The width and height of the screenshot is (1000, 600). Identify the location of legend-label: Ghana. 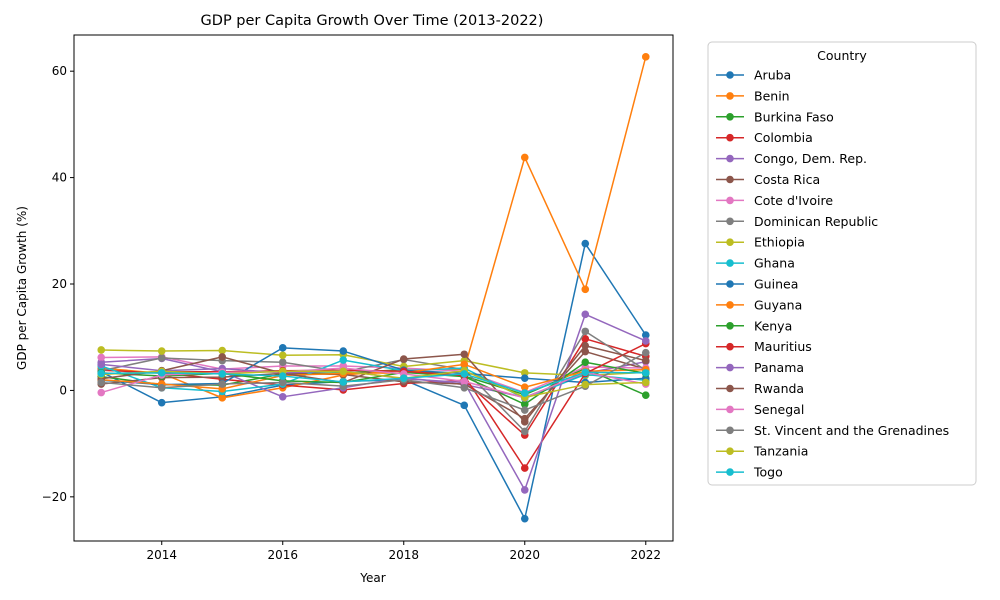
(774, 263).